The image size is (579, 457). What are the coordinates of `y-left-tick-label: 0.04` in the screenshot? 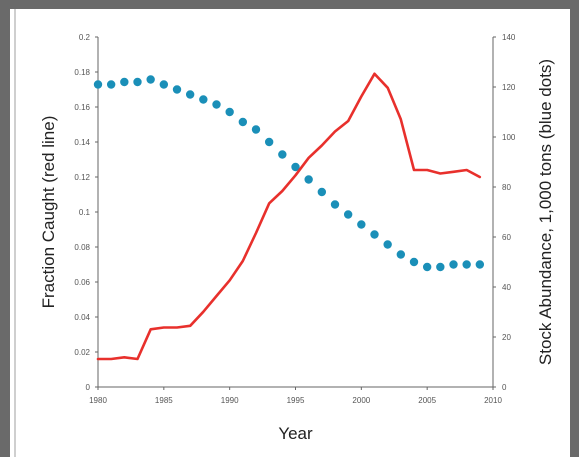 It's located at (82, 317).